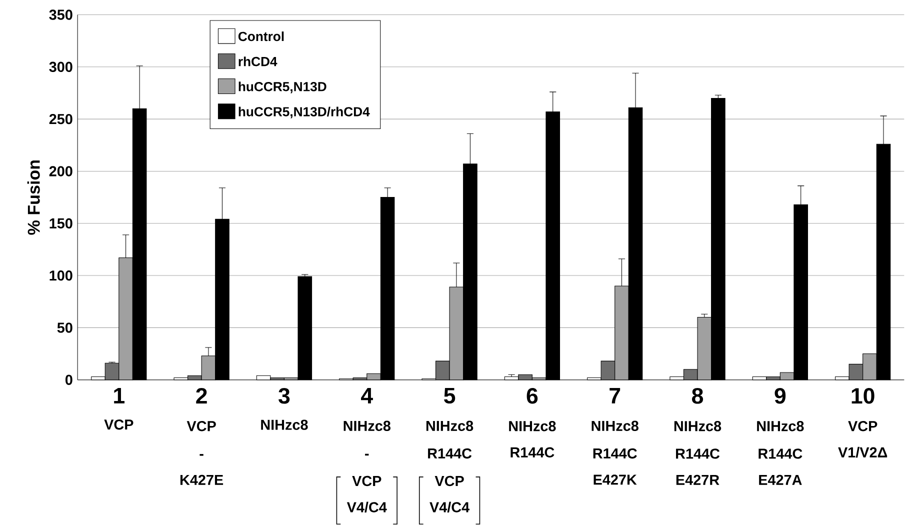 This screenshot has height=527, width=914. What do you see at coordinates (261, 36) in the screenshot?
I see `legend-label: Control` at bounding box center [261, 36].